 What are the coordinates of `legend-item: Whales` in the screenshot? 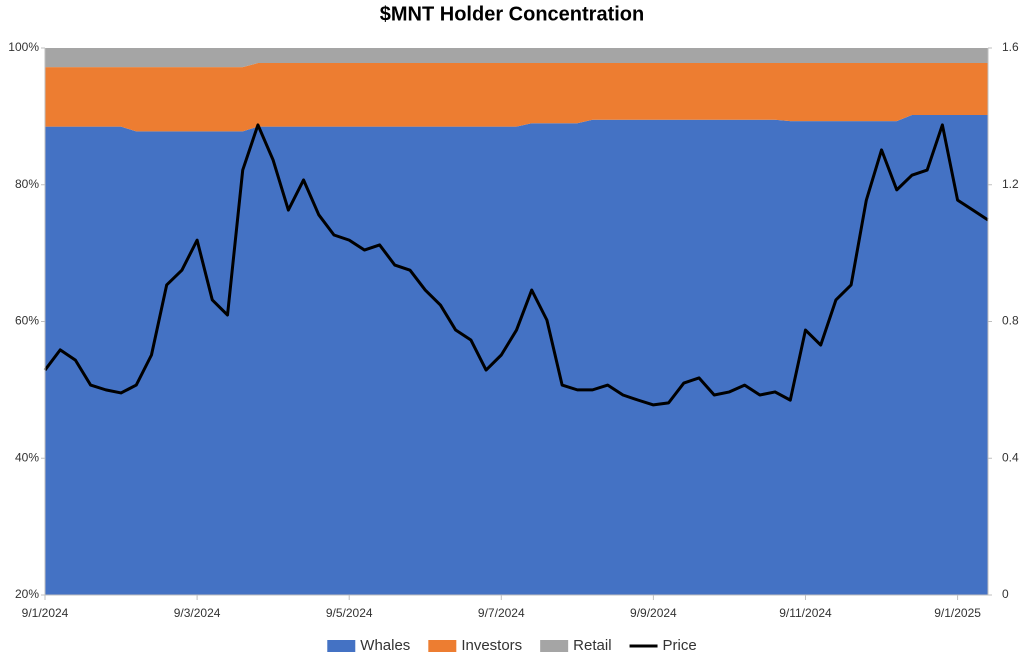 It's located at (368, 645).